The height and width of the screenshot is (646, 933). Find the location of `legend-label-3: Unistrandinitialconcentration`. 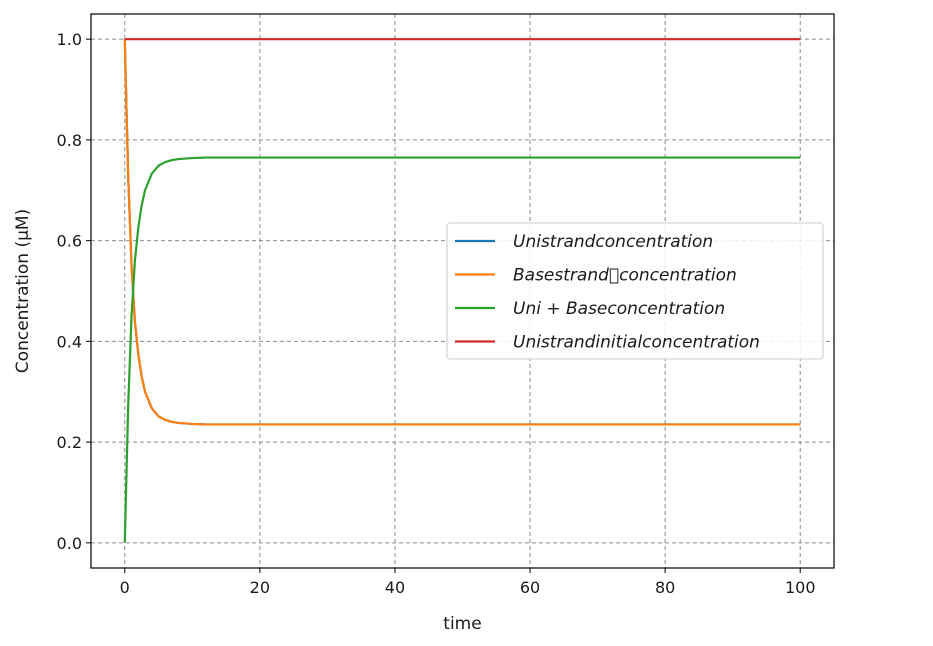

legend-label-3: Unistrandinitialconcentration is located at coordinates (636, 343).